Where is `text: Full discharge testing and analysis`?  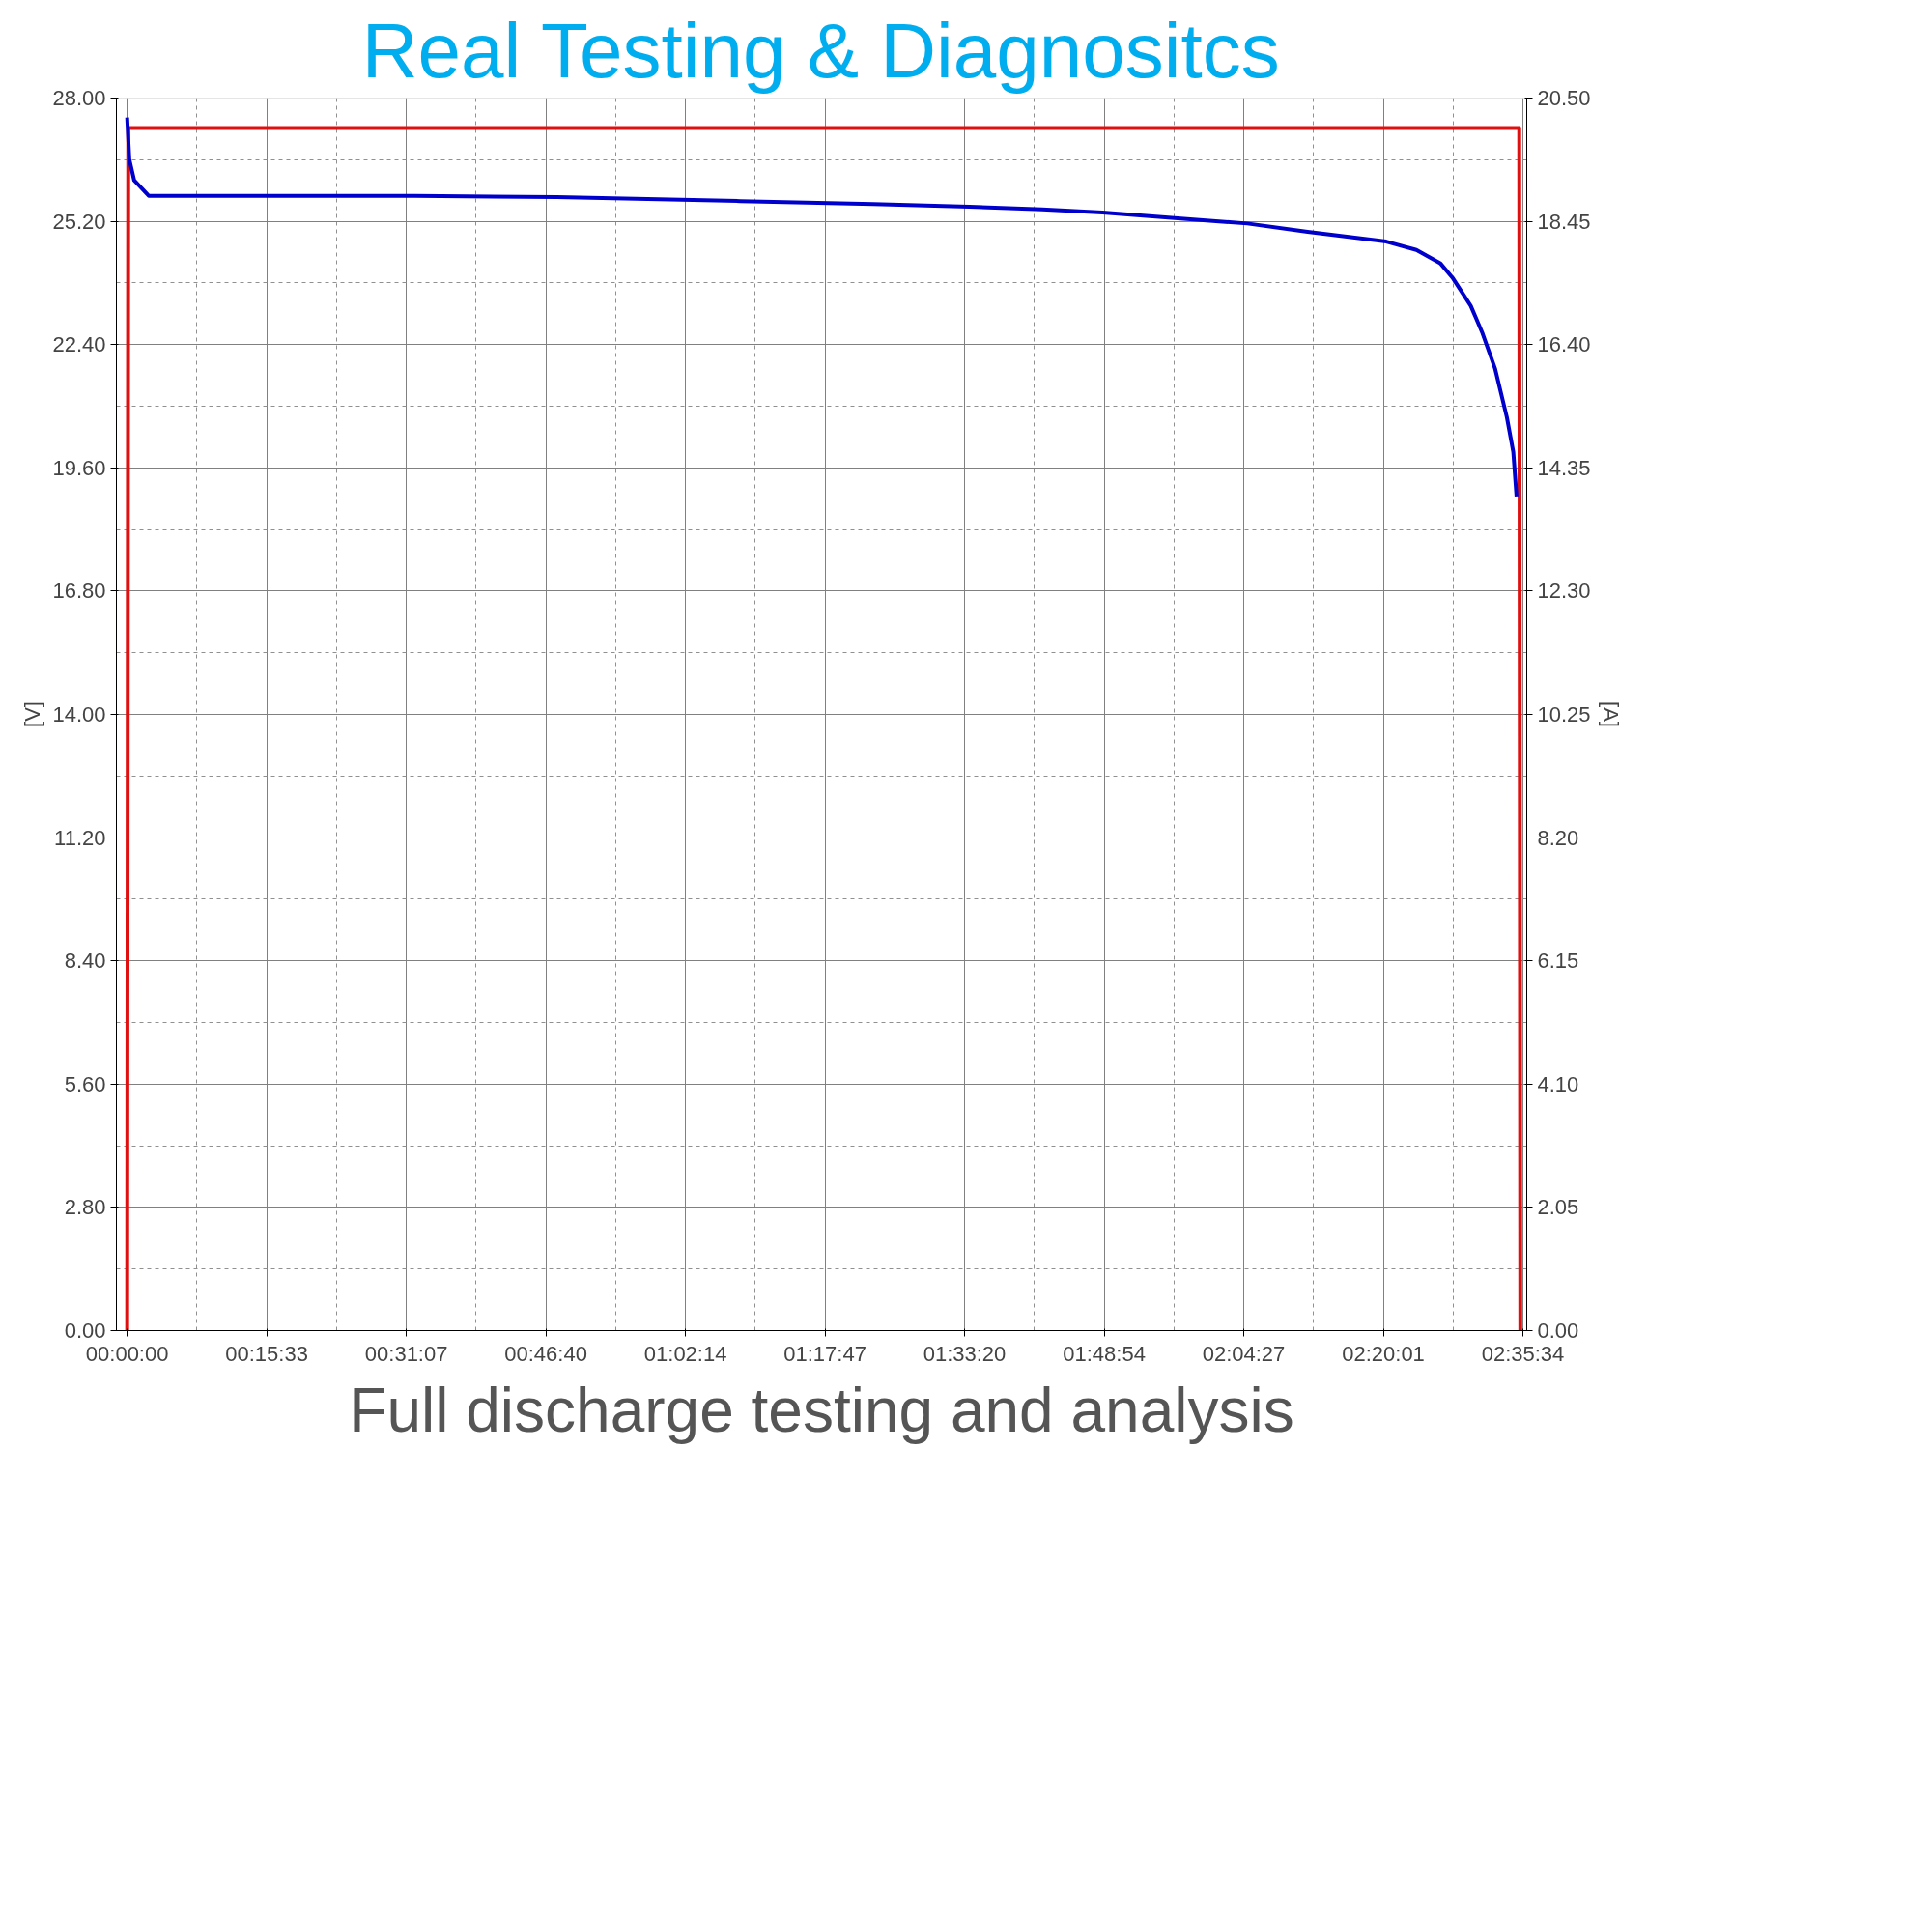 text: Full discharge testing and analysis is located at coordinates (821, 1410).